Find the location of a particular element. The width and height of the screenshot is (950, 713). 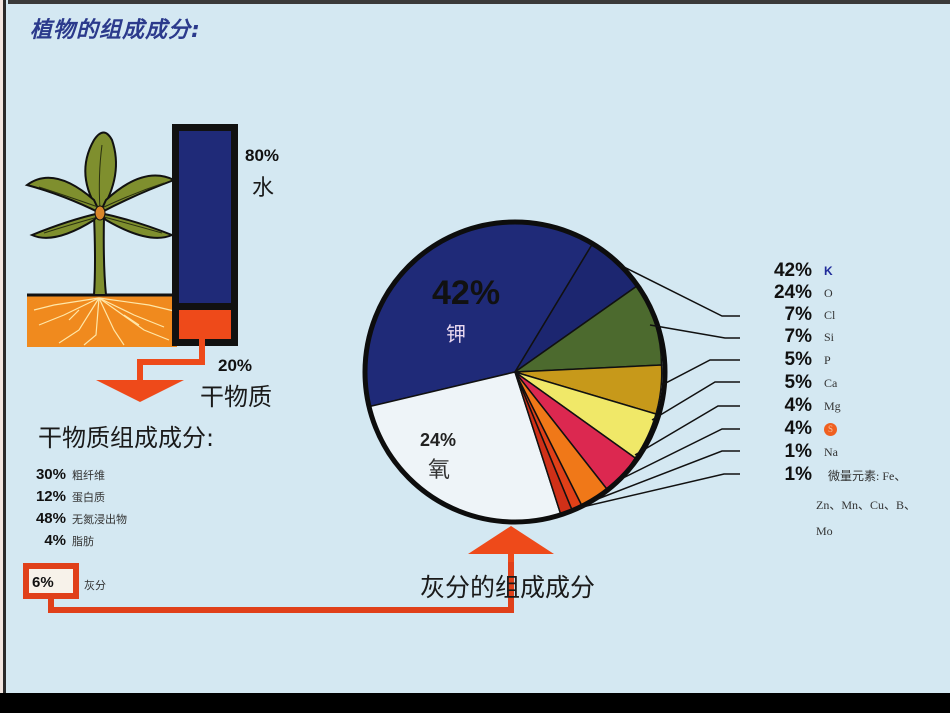

legend-item-mg: 4% Mg is located at coordinates (812, 405).